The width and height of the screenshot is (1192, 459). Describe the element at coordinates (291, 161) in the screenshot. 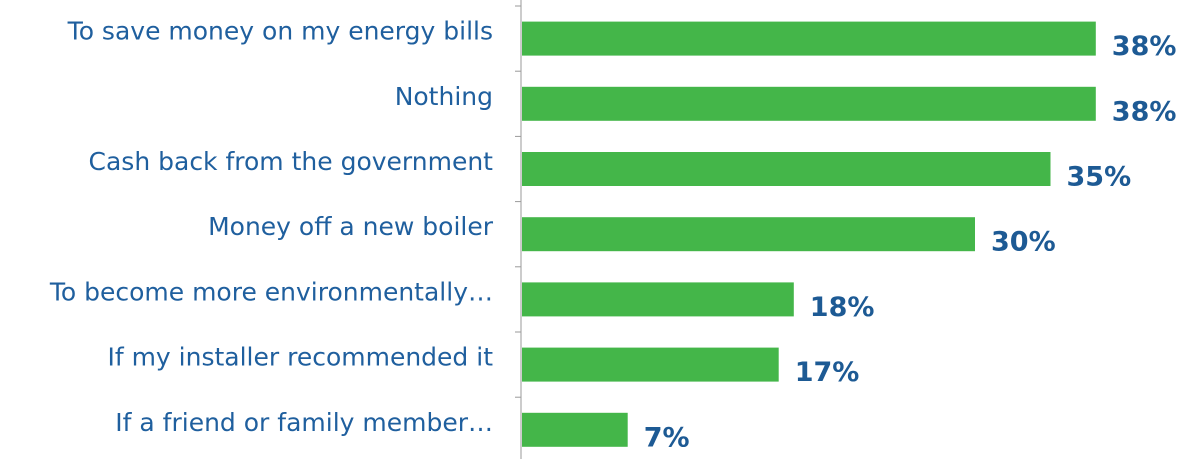

I see `category-label: Cash back from the government` at that location.